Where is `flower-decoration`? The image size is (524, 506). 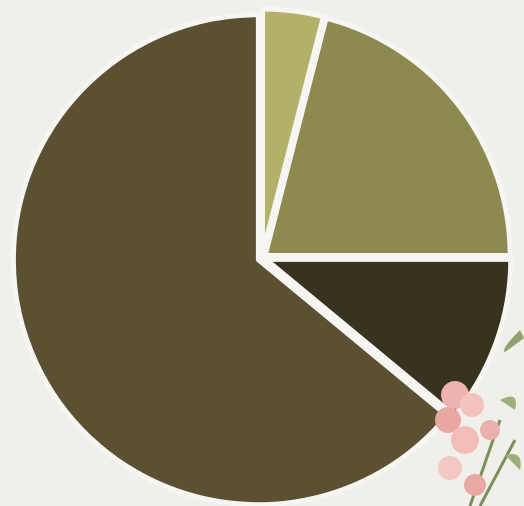
flower-decoration is located at coordinates (479, 418).